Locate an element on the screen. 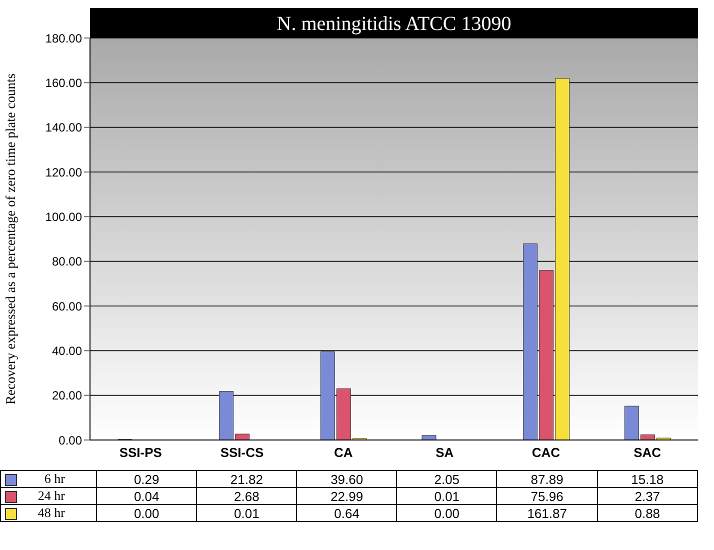 Image resolution: width=714 pixels, height=550 pixels. legend-label: 24 hr is located at coordinates (50, 496).